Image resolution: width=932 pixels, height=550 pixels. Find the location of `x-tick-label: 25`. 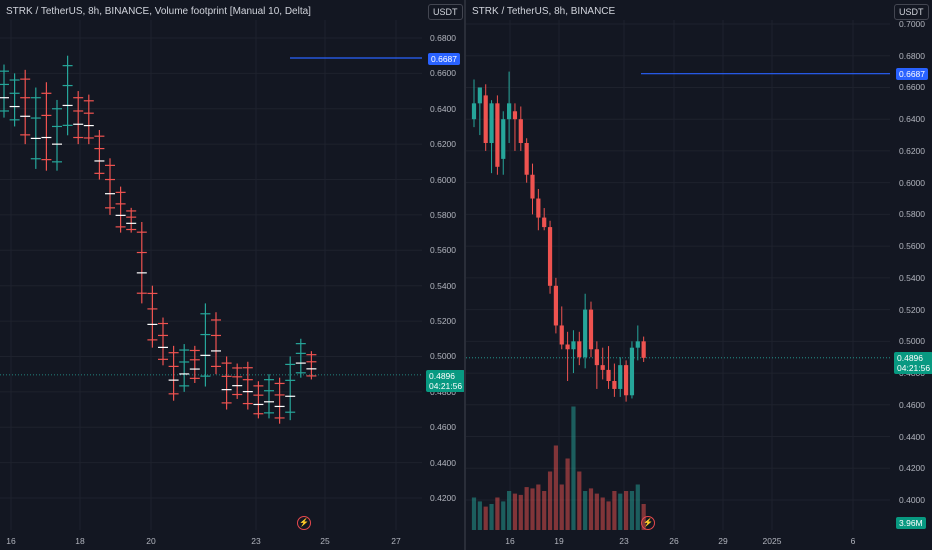

x-tick-label: 25 is located at coordinates (325, 541).